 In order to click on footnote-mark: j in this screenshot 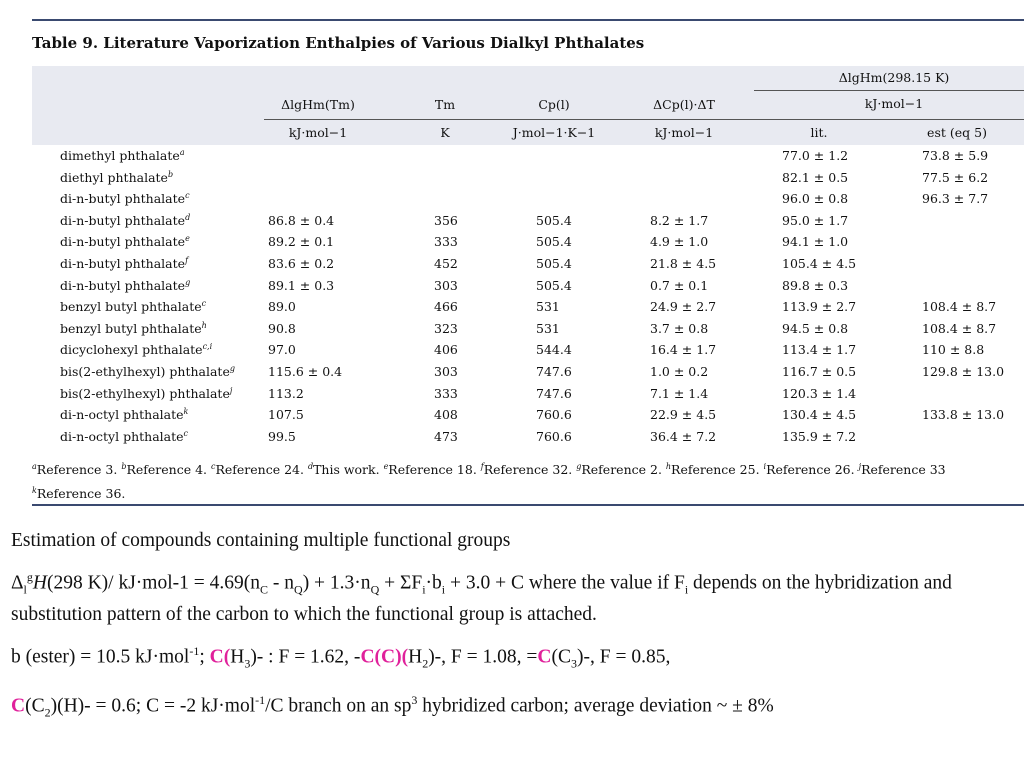, I will do `click(860, 466)`.